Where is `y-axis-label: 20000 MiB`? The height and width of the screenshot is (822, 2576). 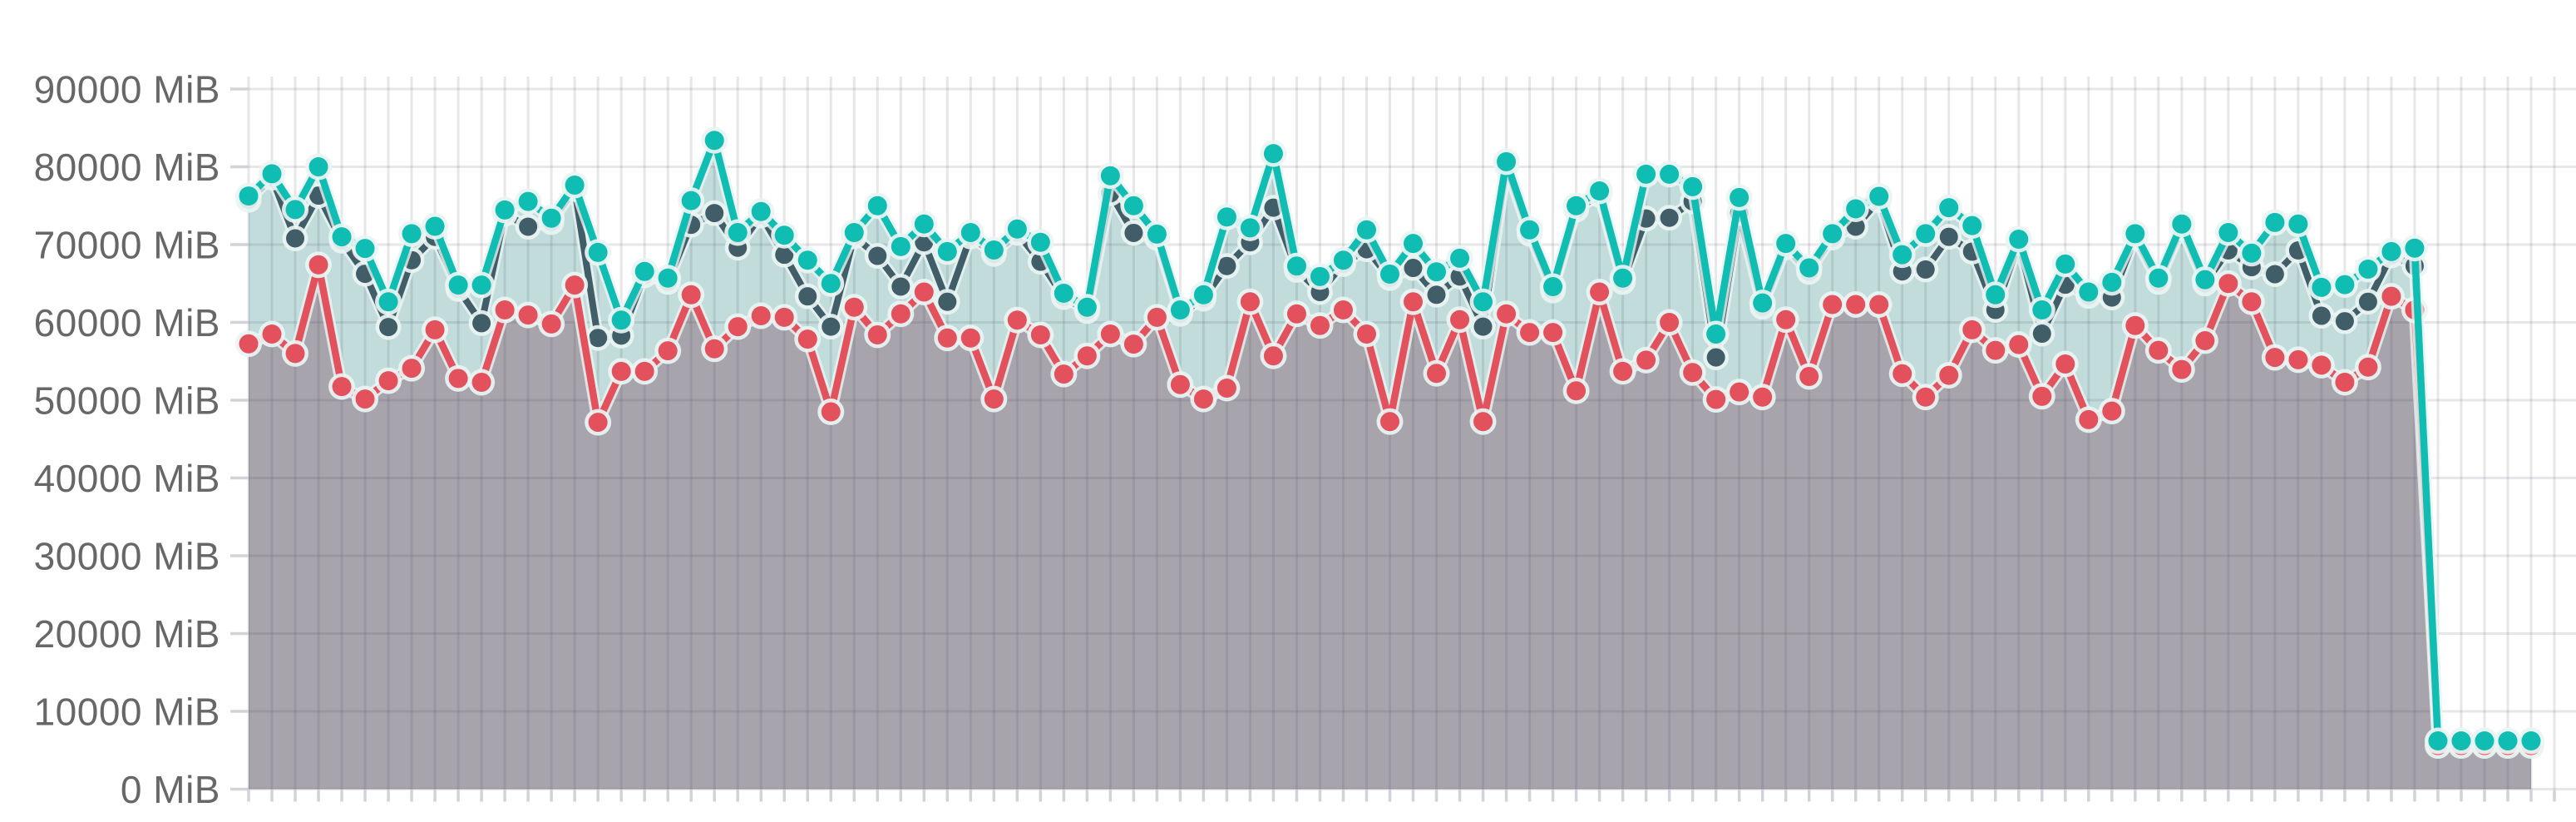 y-axis-label: 20000 MiB is located at coordinates (127, 634).